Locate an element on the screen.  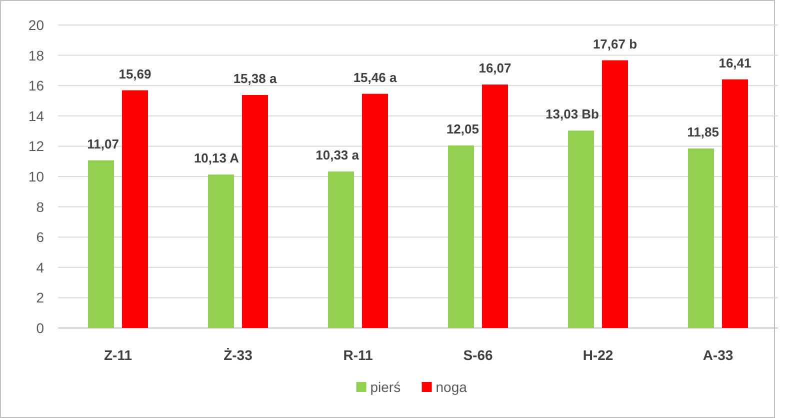
x-tick-label: Z-11 is located at coordinates (118, 355).